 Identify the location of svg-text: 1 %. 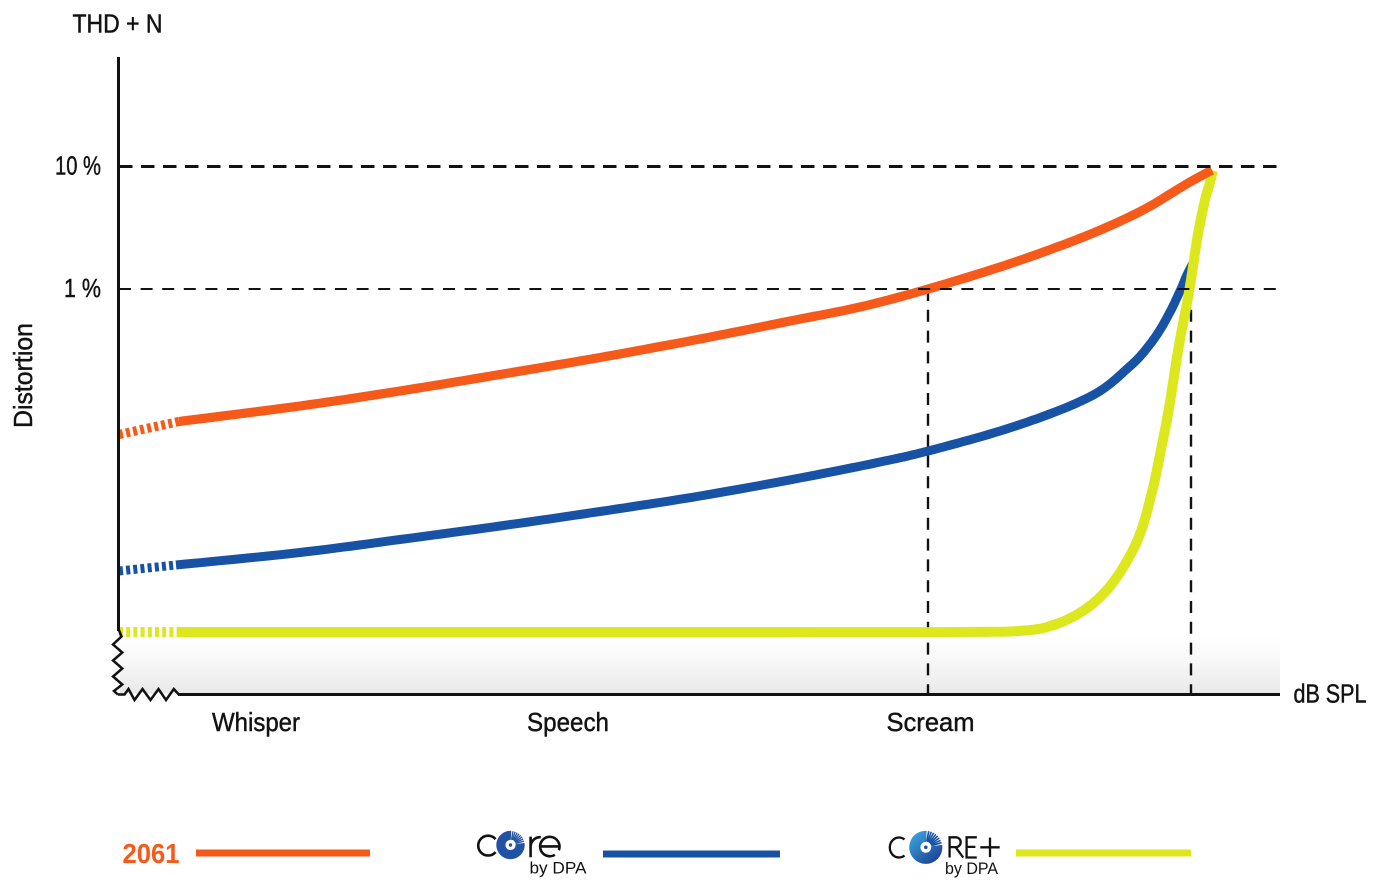
(82, 288).